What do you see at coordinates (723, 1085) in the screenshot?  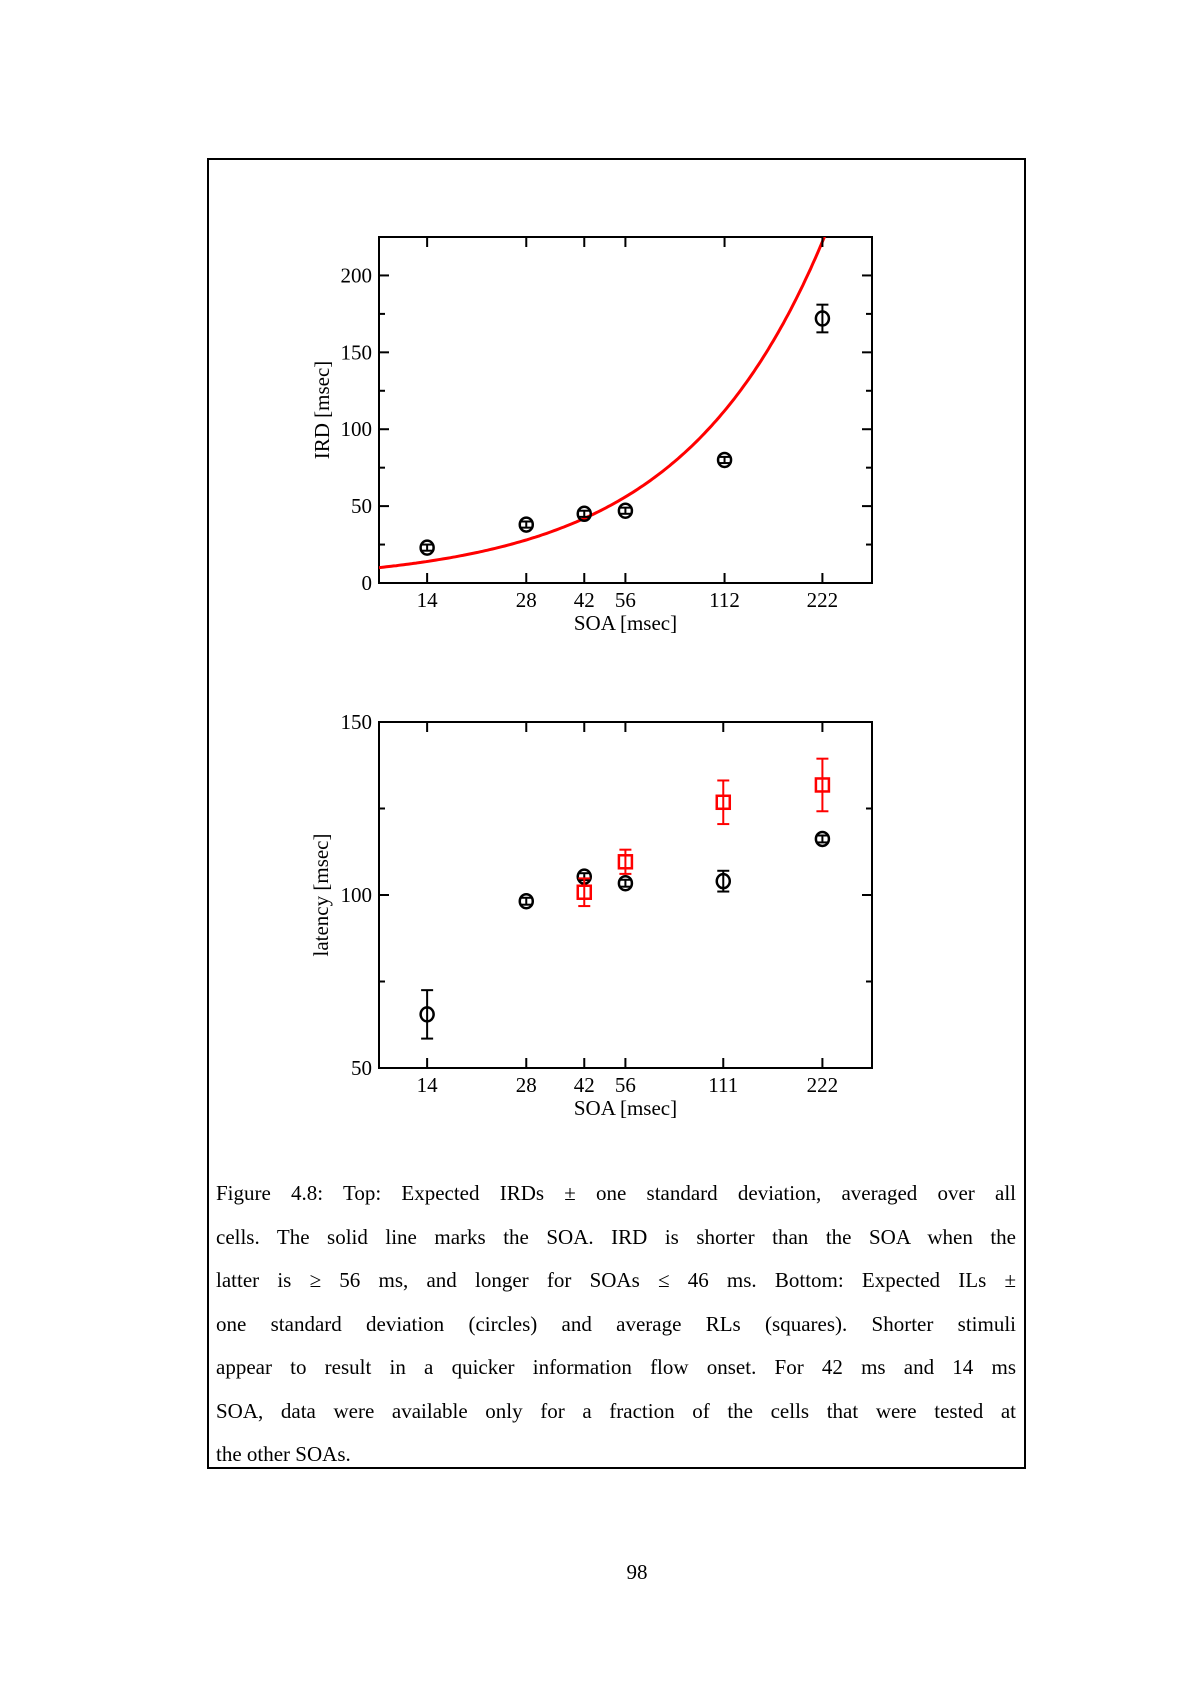 I see `x-tick-label: 111` at bounding box center [723, 1085].